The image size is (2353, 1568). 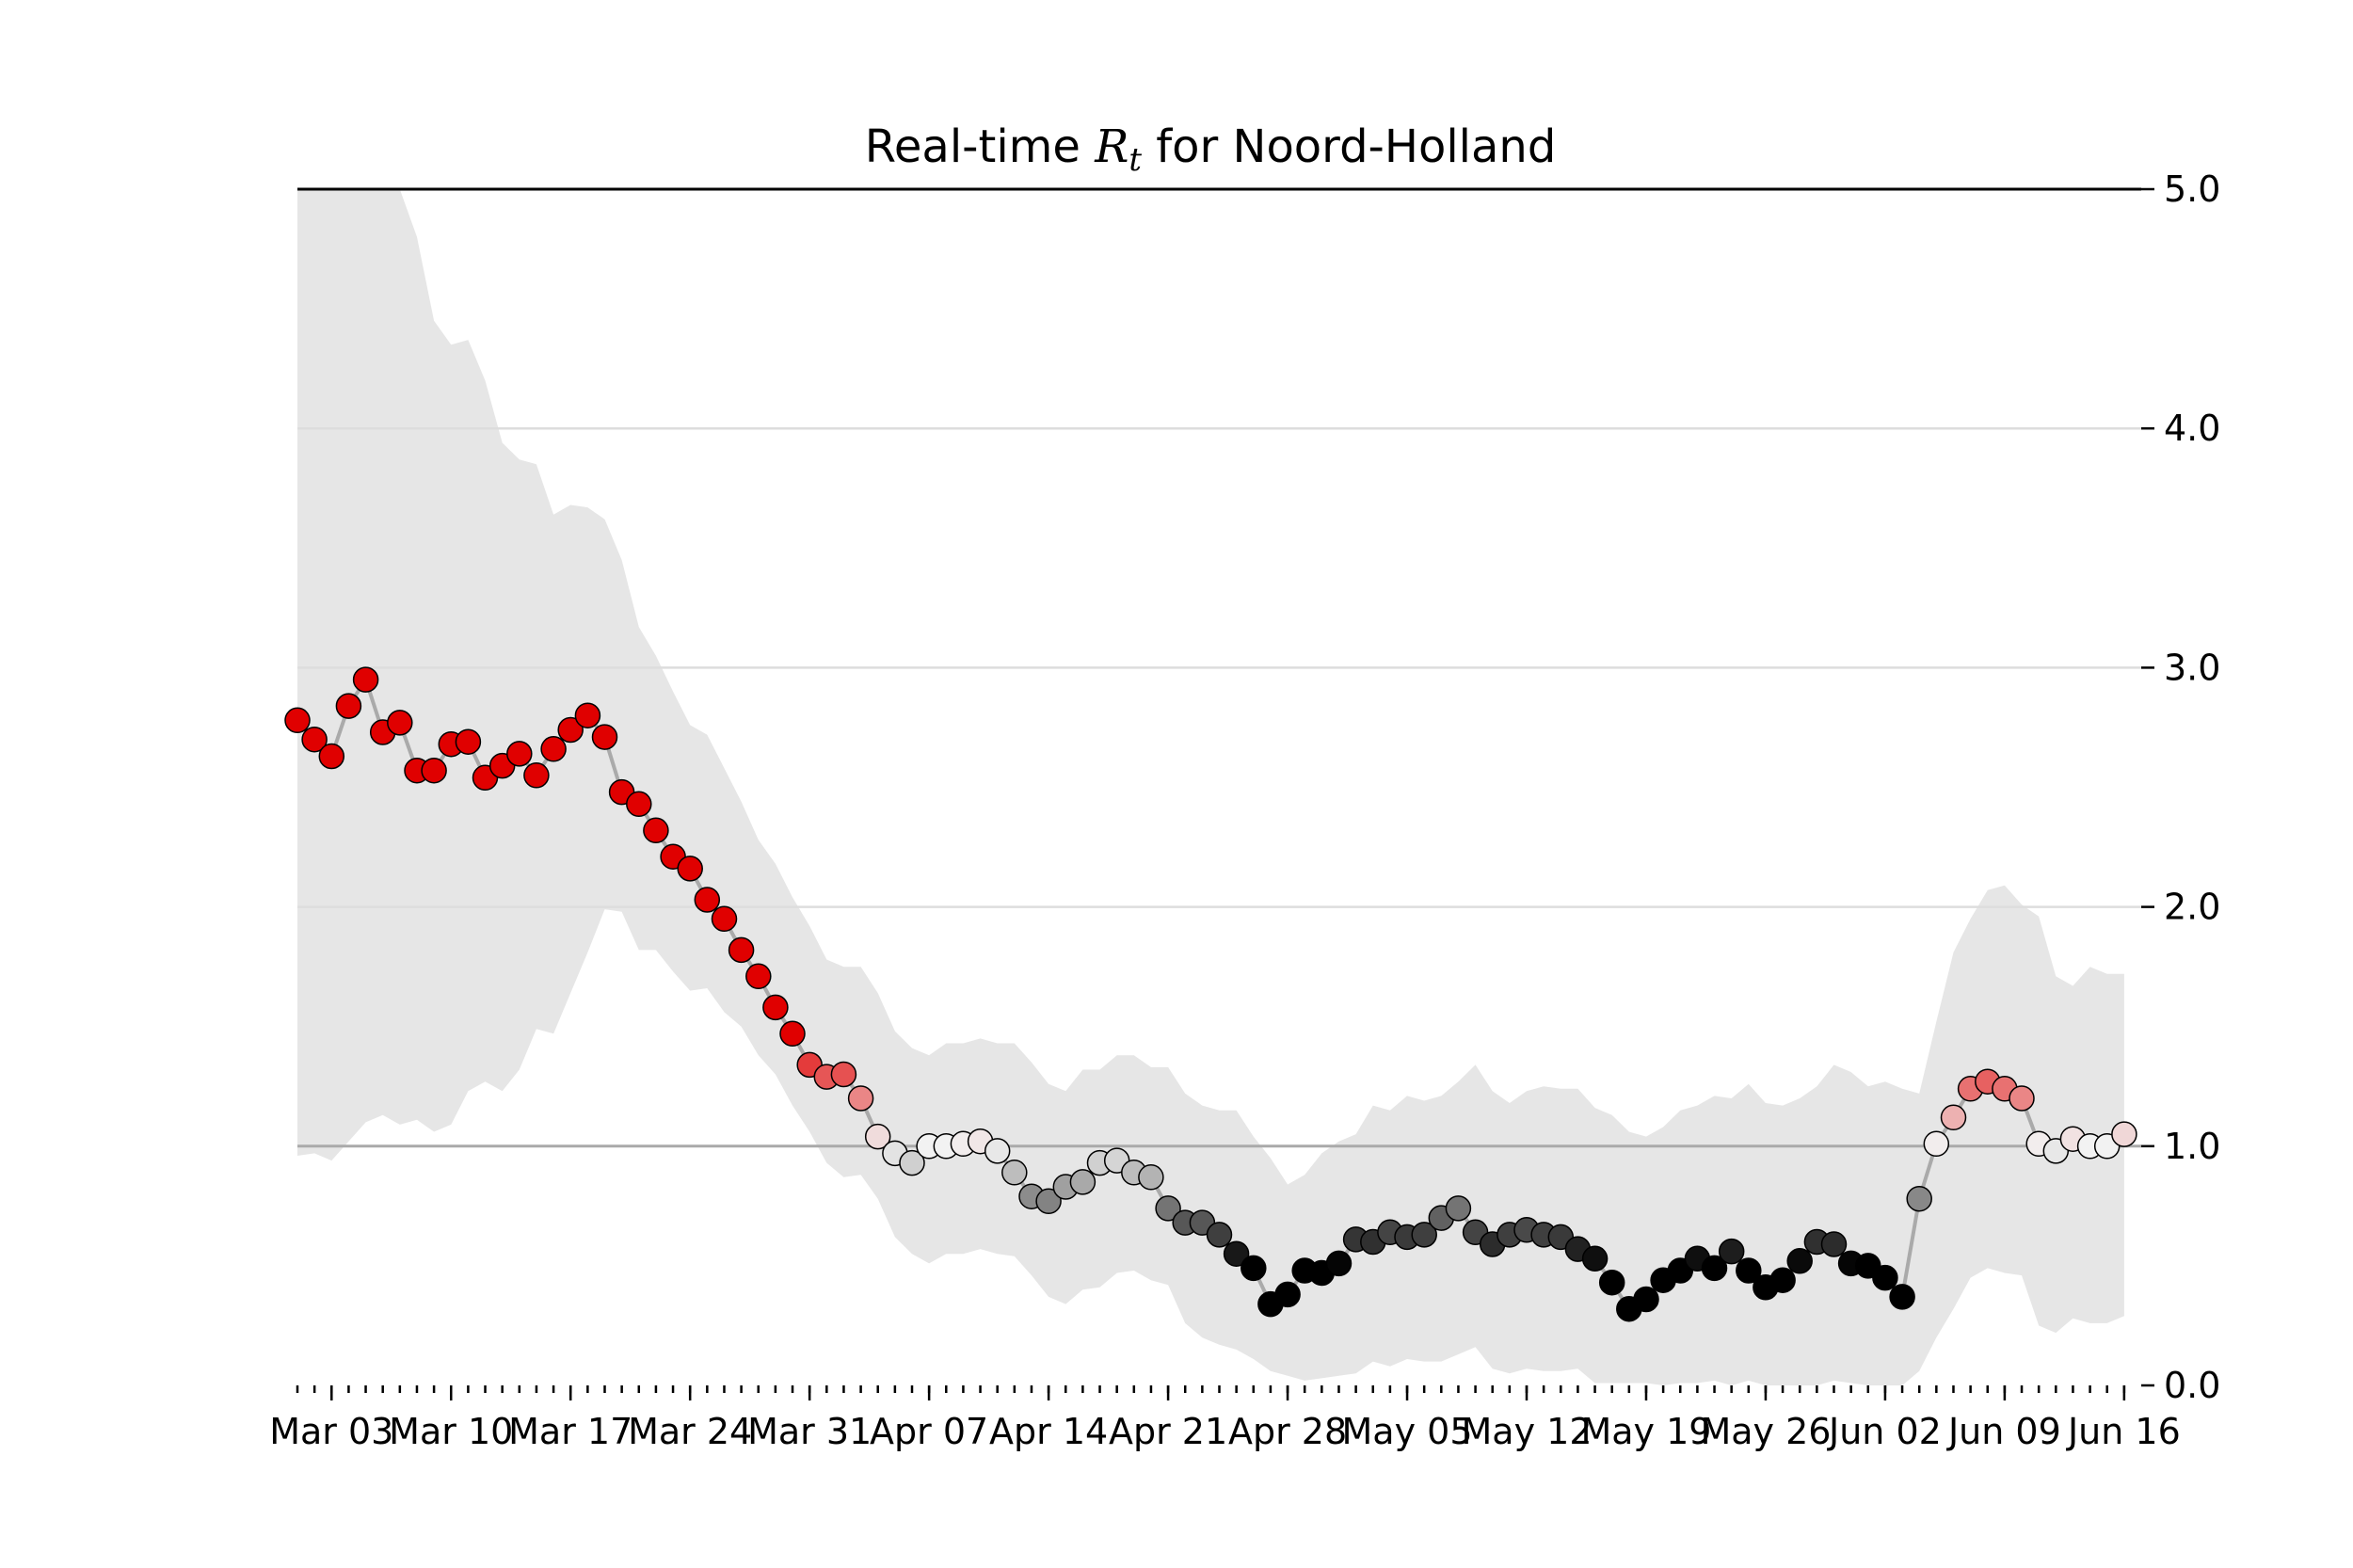 What do you see at coordinates (2192, 428) in the screenshot?
I see `y-tick-label: 4.0` at bounding box center [2192, 428].